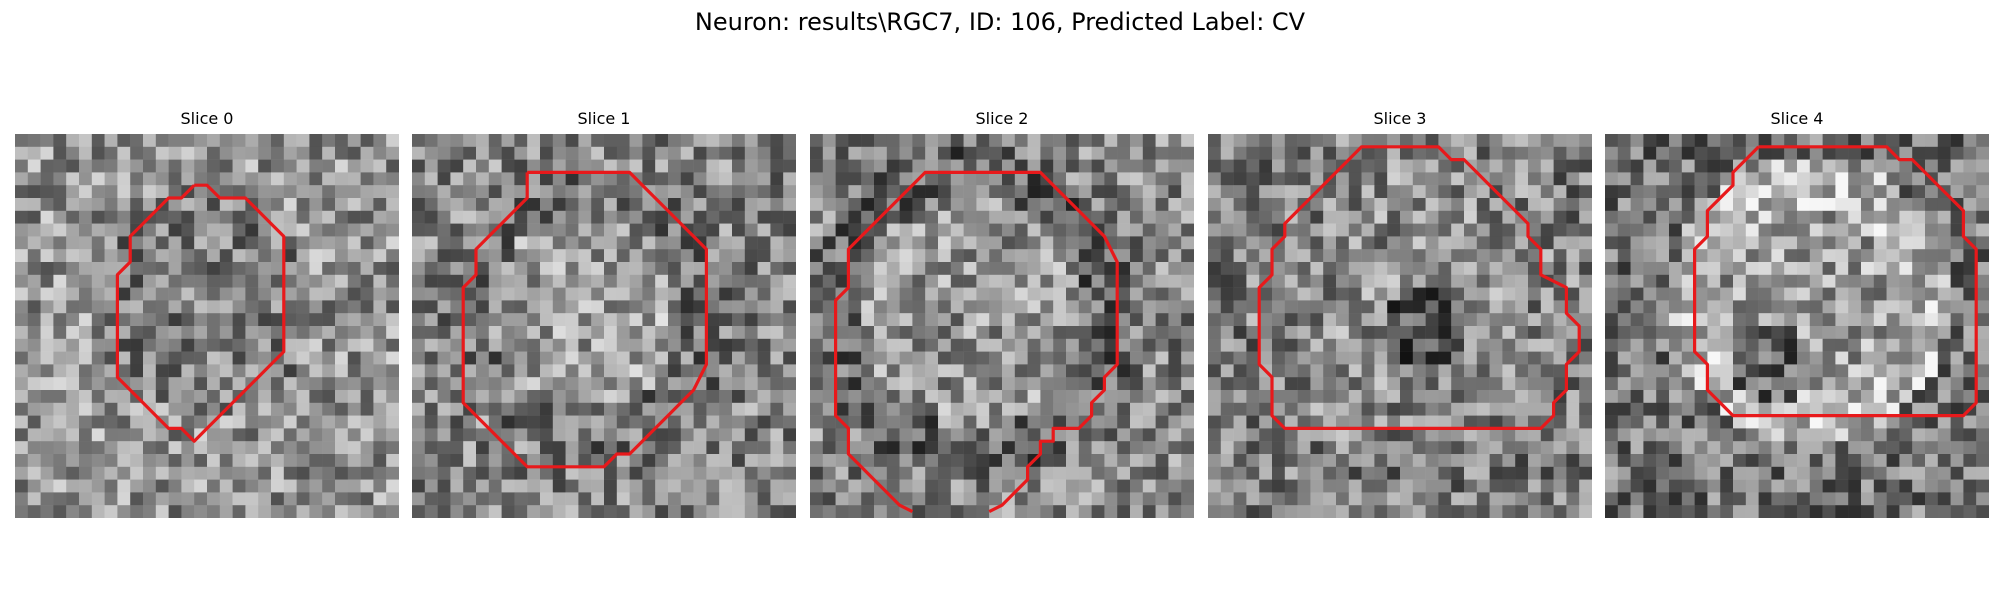 The image size is (2000, 600). I want to click on slice-title-0: Slice 0, so click(207, 119).